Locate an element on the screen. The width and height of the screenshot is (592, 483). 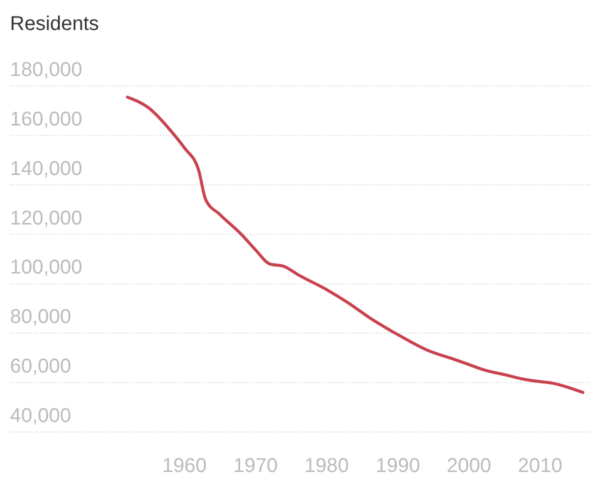
x-tick-label: 1990 is located at coordinates (398, 466).